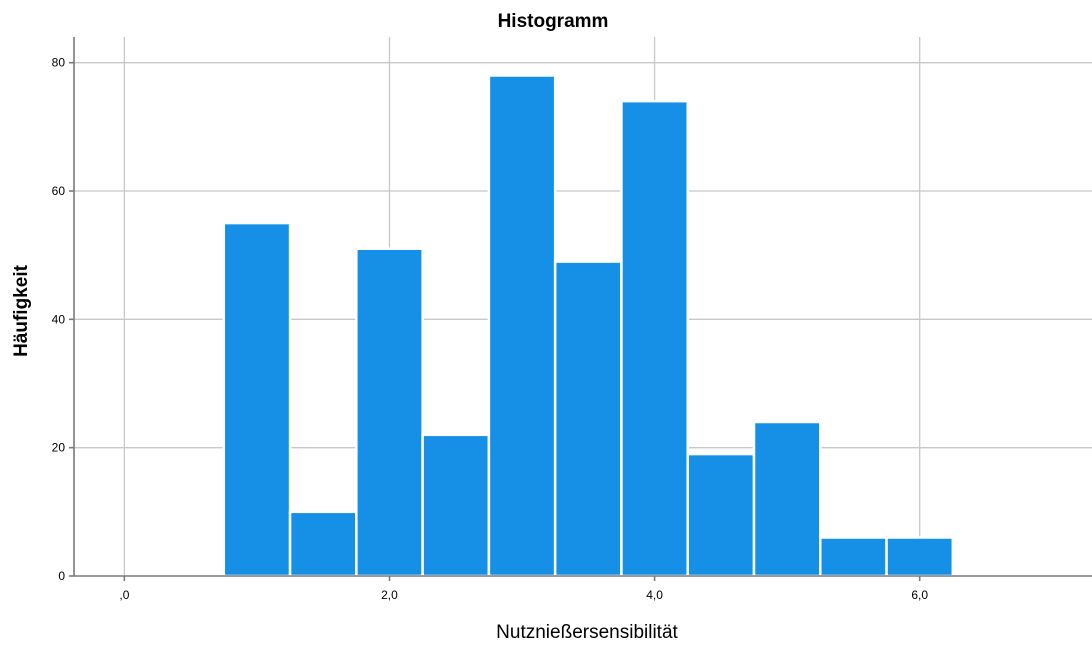  Describe the element at coordinates (59, 319) in the screenshot. I see `y-tick-label: 40` at that location.